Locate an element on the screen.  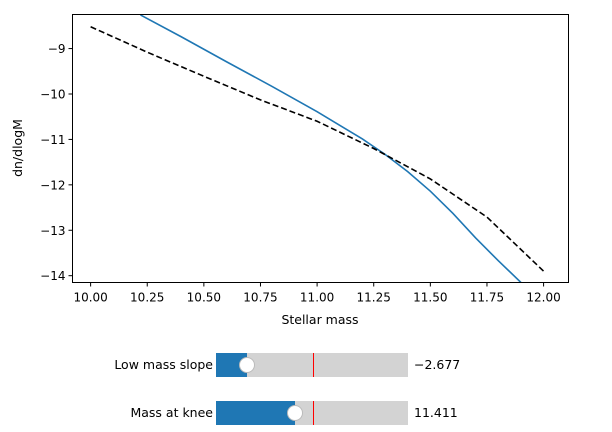
y-axis-label: dn/dlogM is located at coordinates (17, 148).